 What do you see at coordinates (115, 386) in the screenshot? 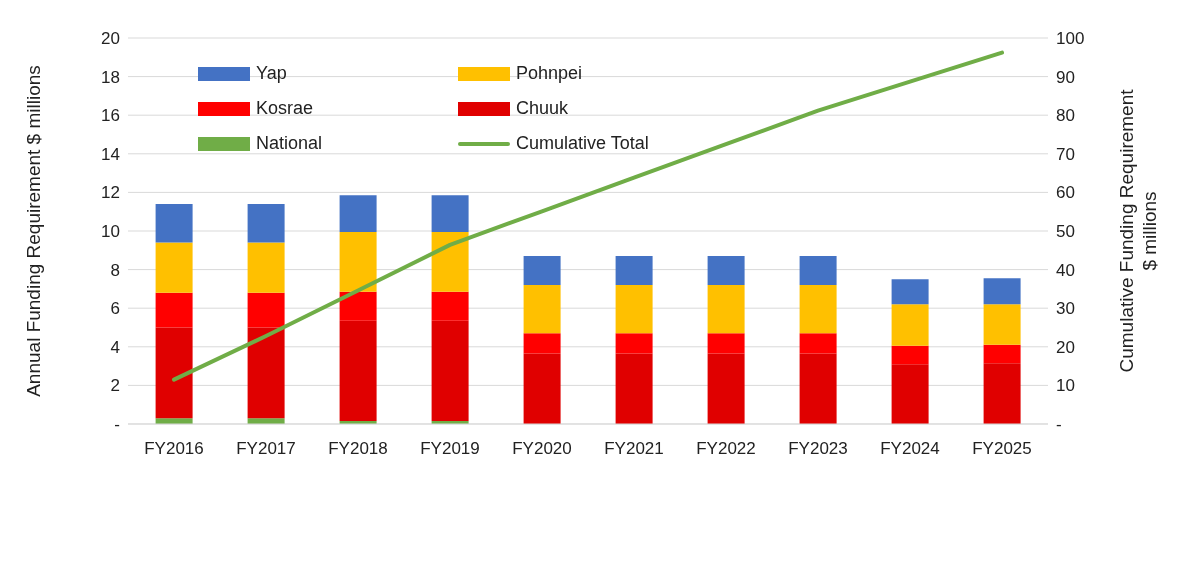
I see `y-tick-label: 2` at bounding box center [115, 386].